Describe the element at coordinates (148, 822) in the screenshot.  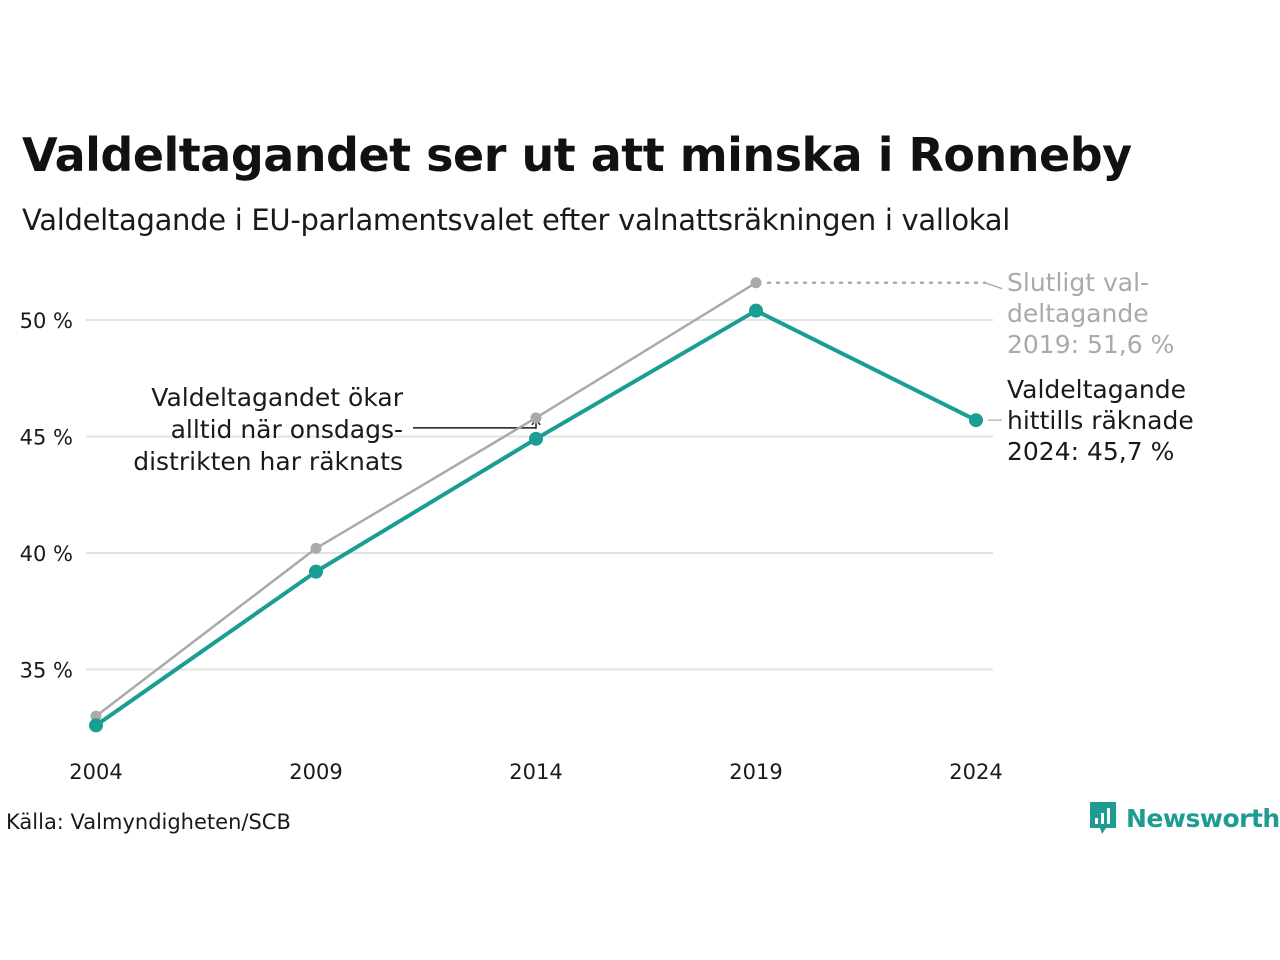
I see `source-note: Källa: Valmyndigheten/SCB` at that location.